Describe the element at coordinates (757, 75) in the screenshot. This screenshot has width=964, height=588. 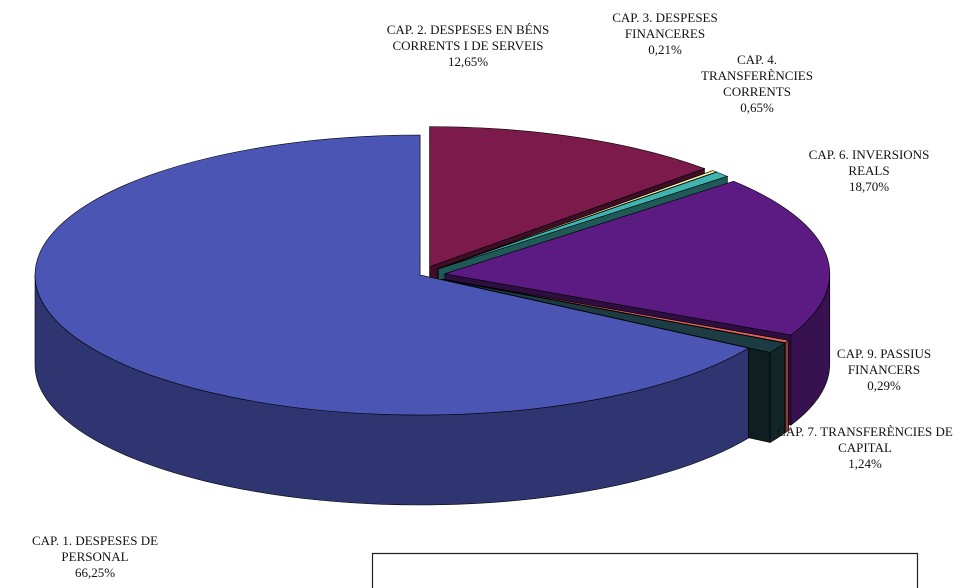
I see `slice-name: CAP. 4. TRANSFERÈNCIES CORRENTS` at that location.